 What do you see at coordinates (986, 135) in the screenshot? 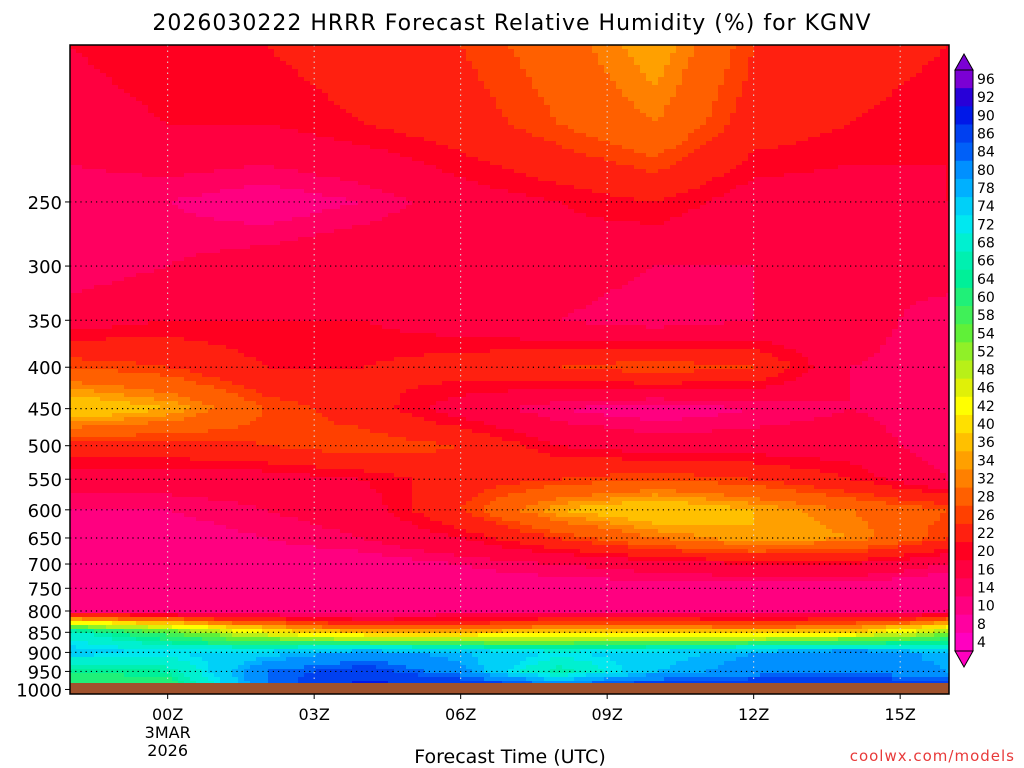
I see `colorbar-label: 86` at bounding box center [986, 135].